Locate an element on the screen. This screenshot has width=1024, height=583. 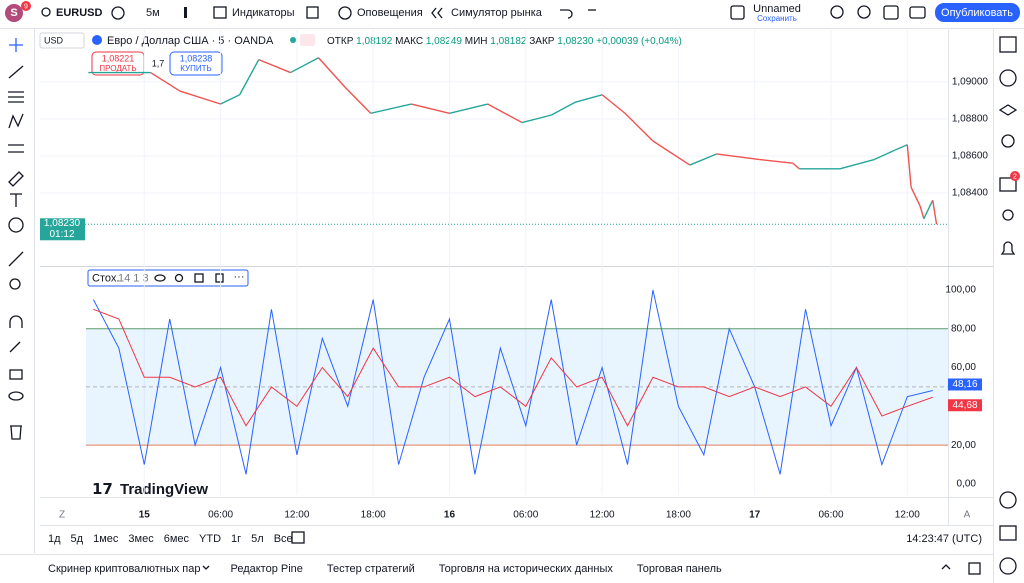
camera-icon is located at coordinates (917, 12).